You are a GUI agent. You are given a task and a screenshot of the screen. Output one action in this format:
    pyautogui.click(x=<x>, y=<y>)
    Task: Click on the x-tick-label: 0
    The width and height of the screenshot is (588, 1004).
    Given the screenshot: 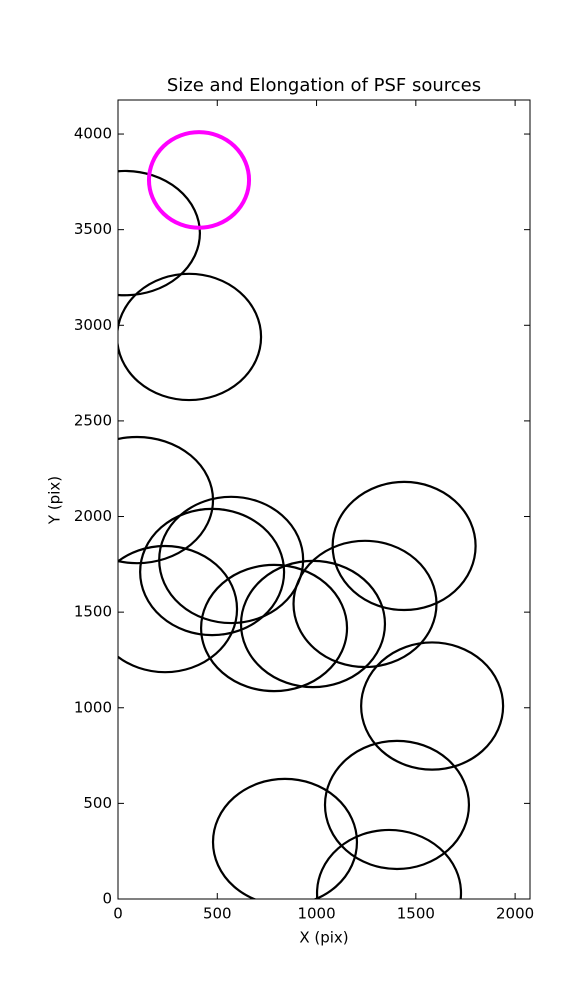 What is the action you would take?
    pyautogui.click(x=118, y=914)
    